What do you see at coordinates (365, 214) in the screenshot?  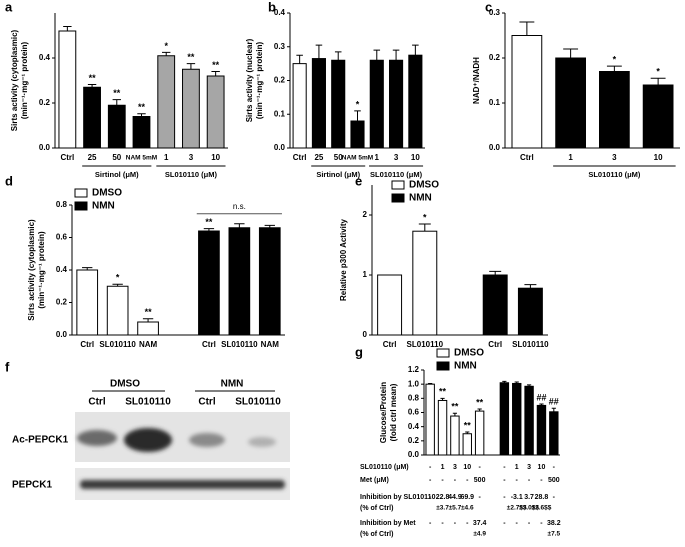 I see `y-tick-label: 2` at bounding box center [365, 214].